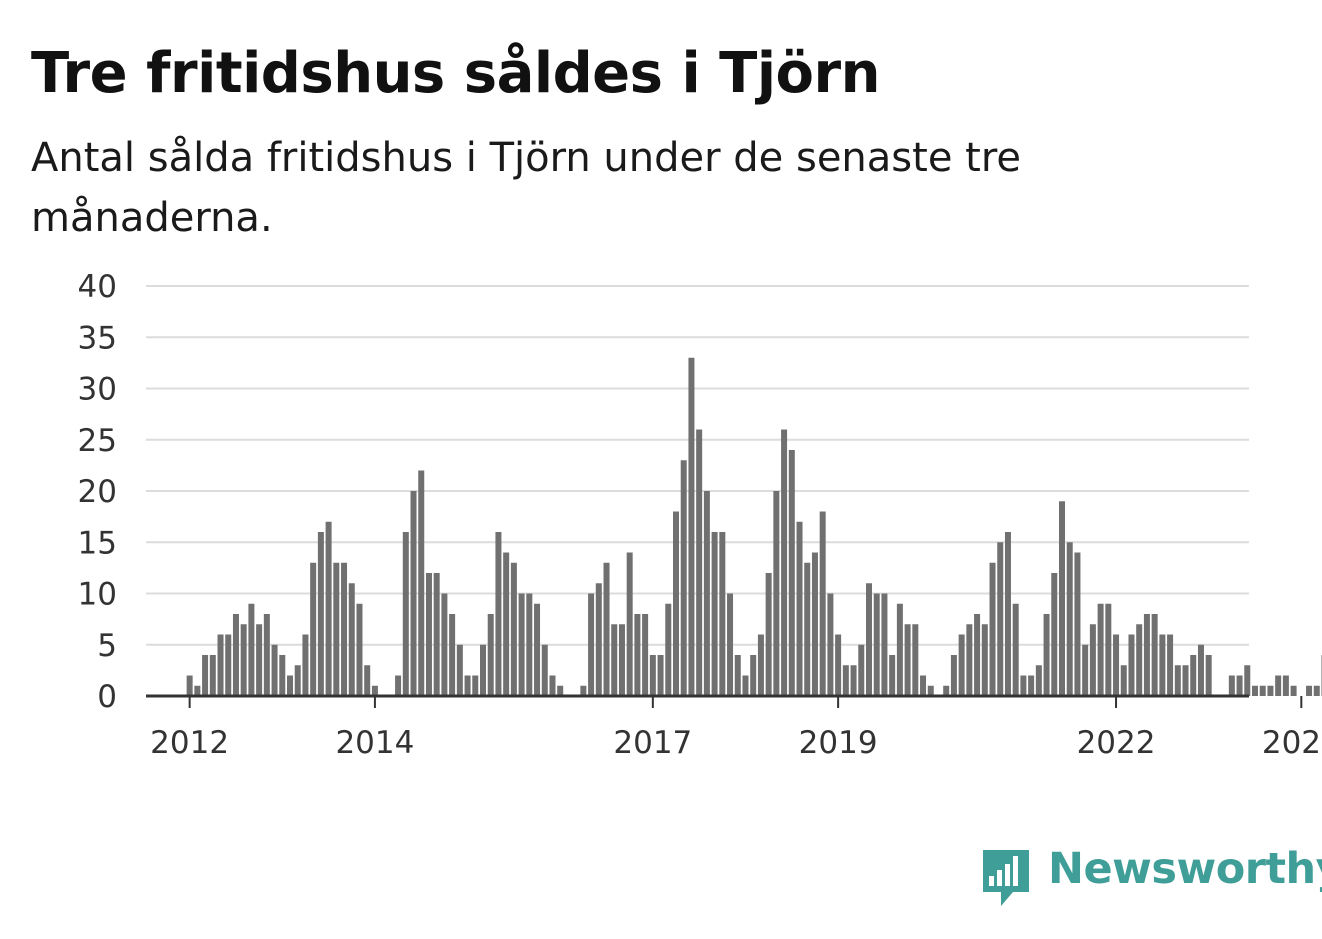 This screenshot has height=939, width=1322. I want to click on x-tick-label: 2024, so click(1292, 743).